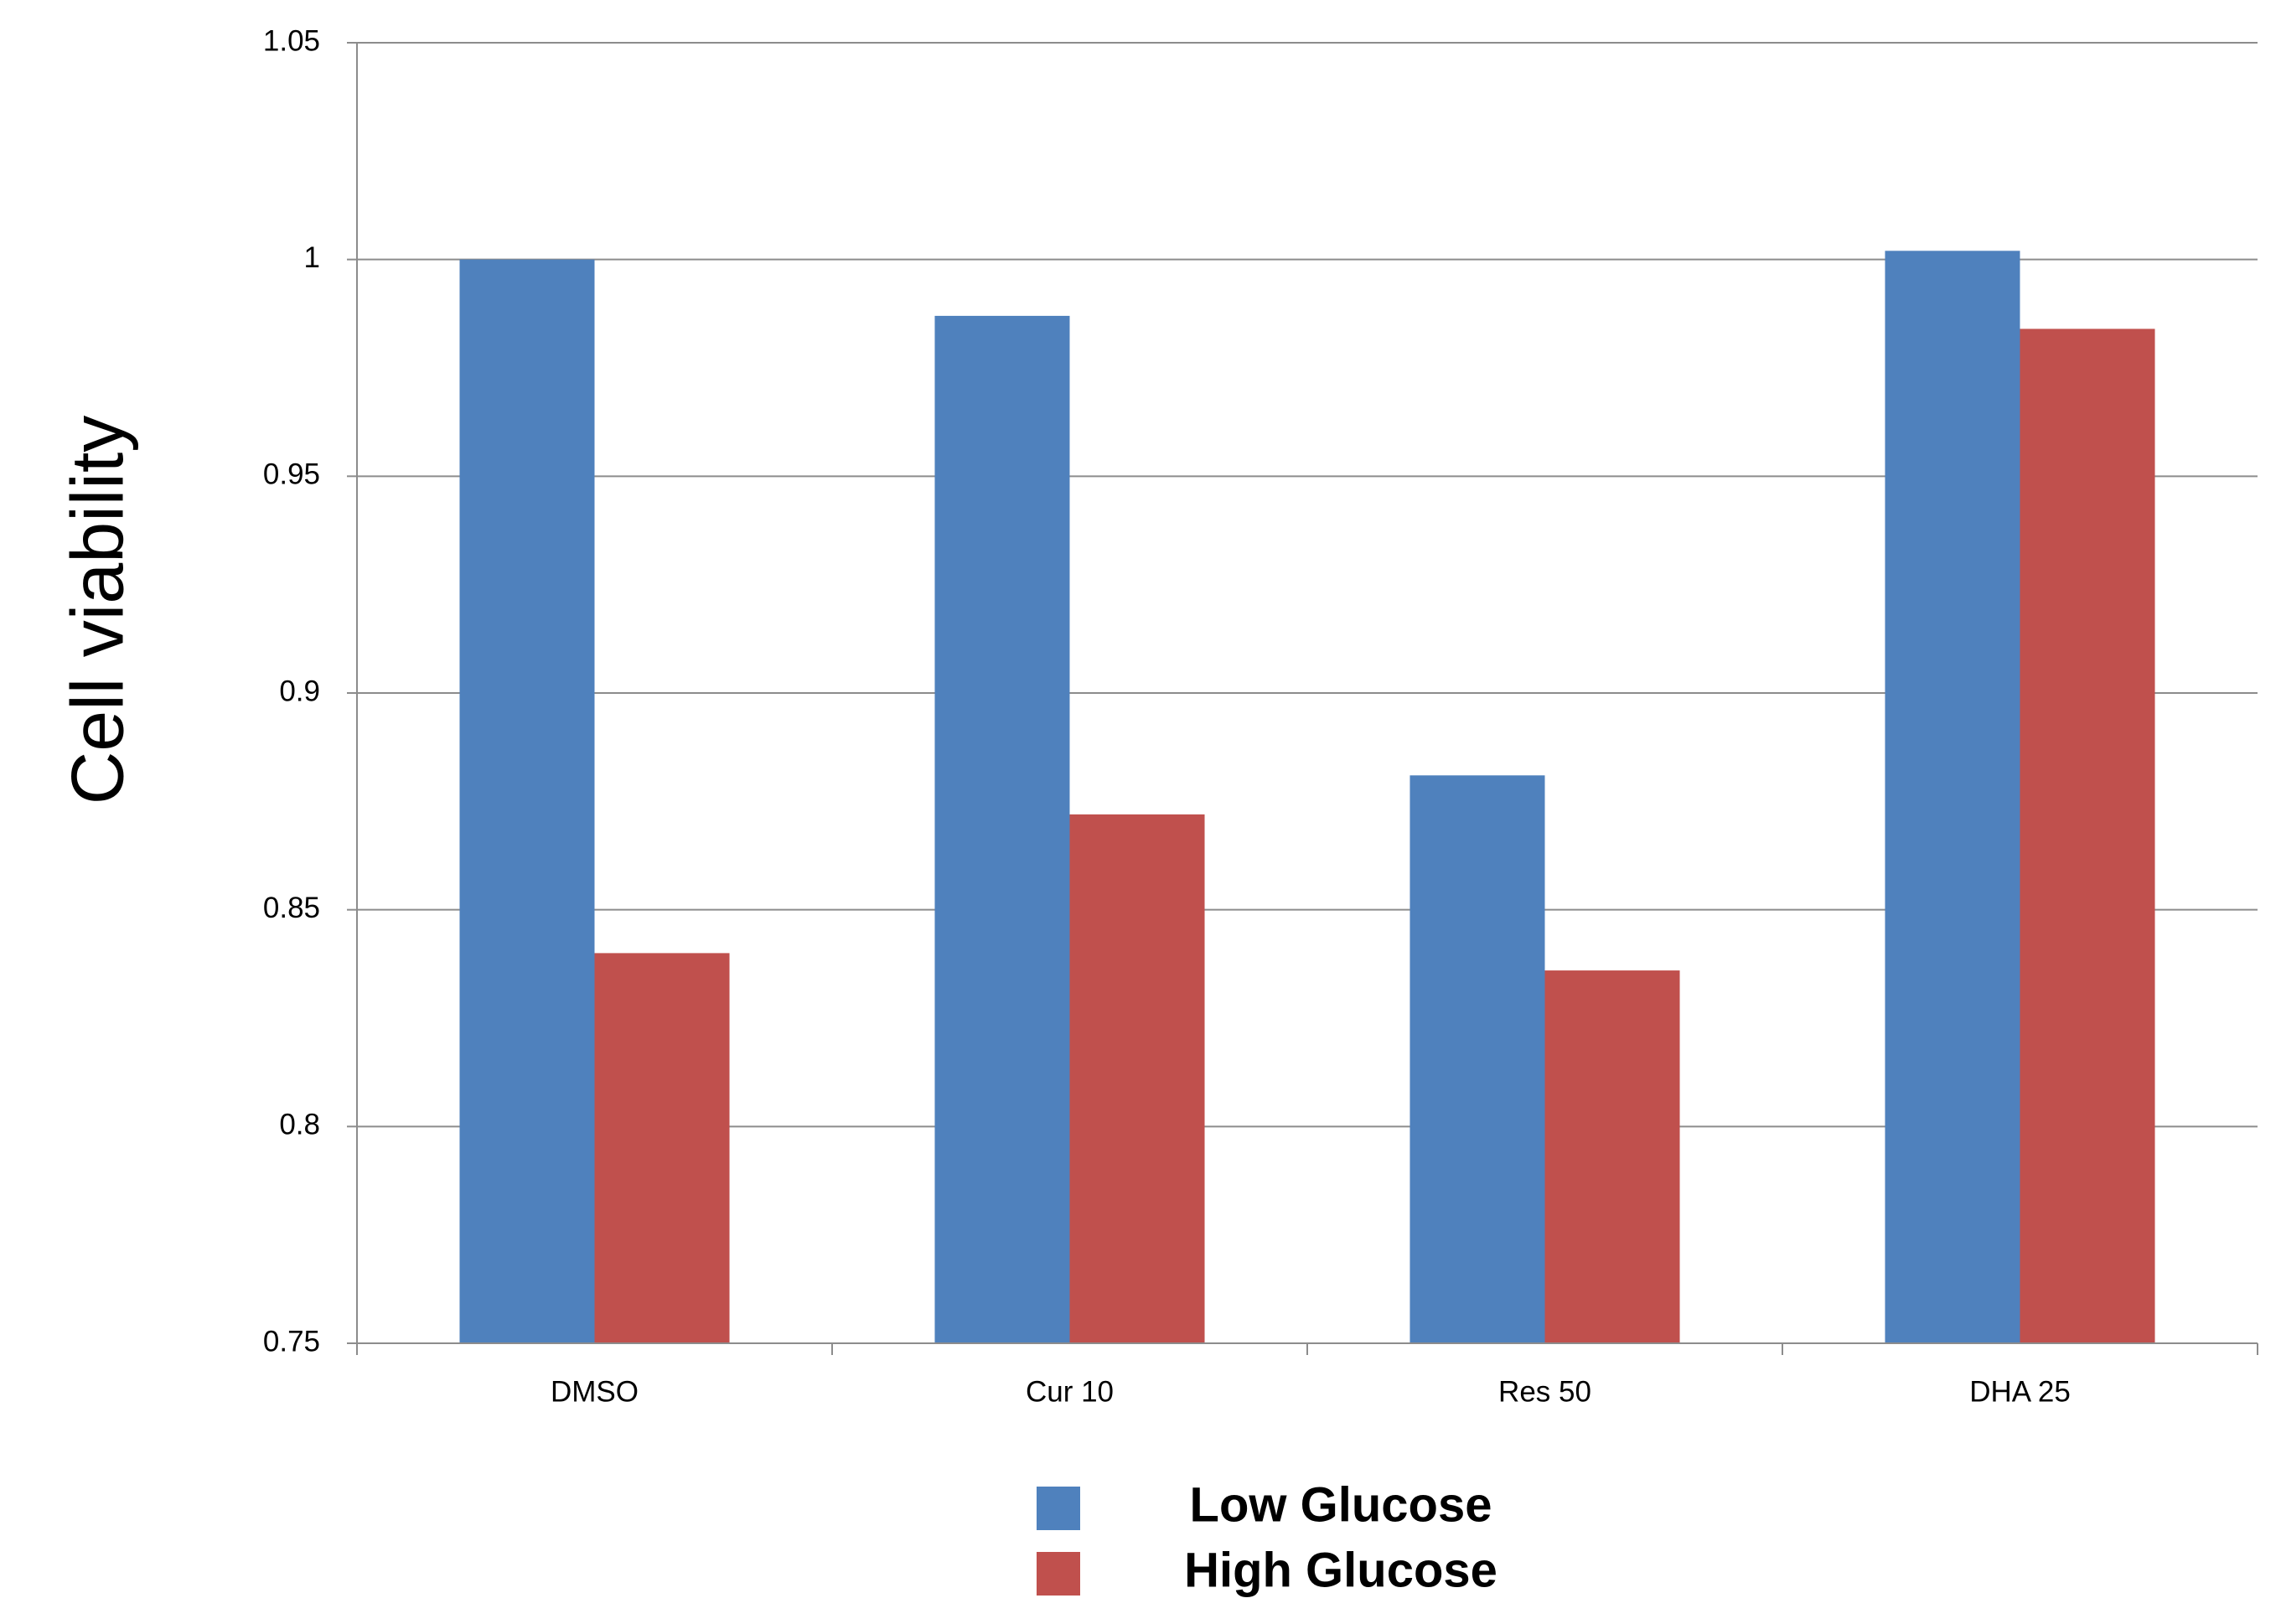 The width and height of the screenshot is (2281, 1624). Describe the element at coordinates (291, 474) in the screenshot. I see `y-tick-label: 0.95` at that location.